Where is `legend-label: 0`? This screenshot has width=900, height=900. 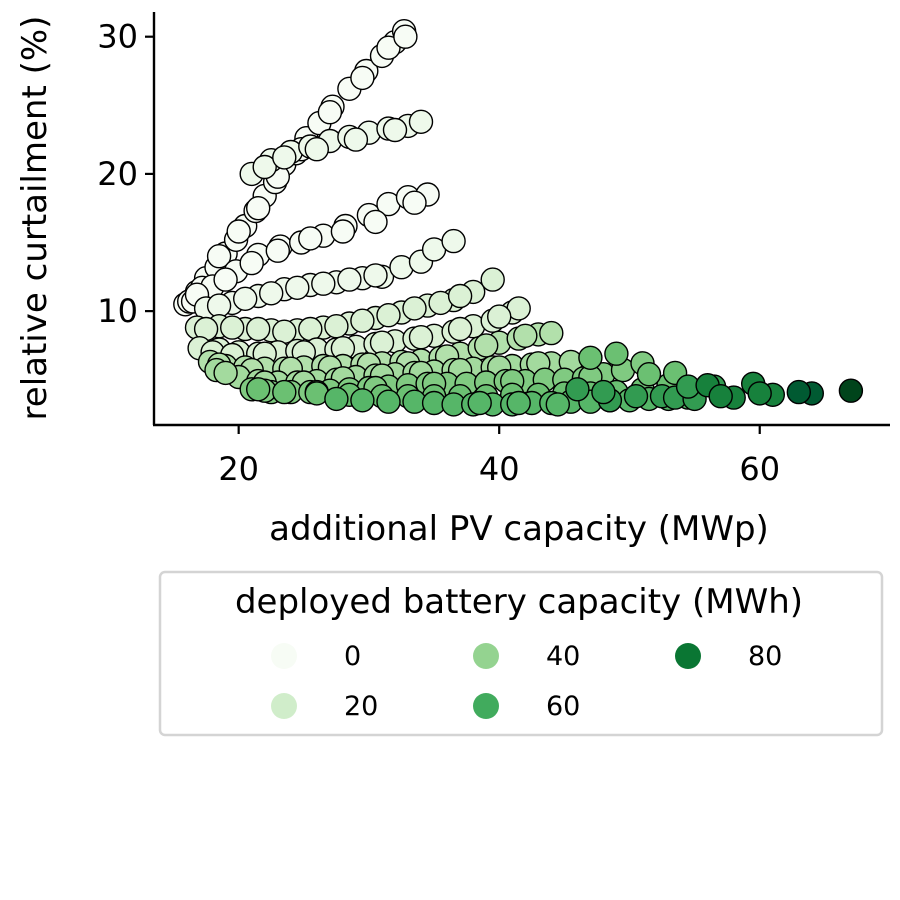 legend-label: 0 is located at coordinates (352, 656).